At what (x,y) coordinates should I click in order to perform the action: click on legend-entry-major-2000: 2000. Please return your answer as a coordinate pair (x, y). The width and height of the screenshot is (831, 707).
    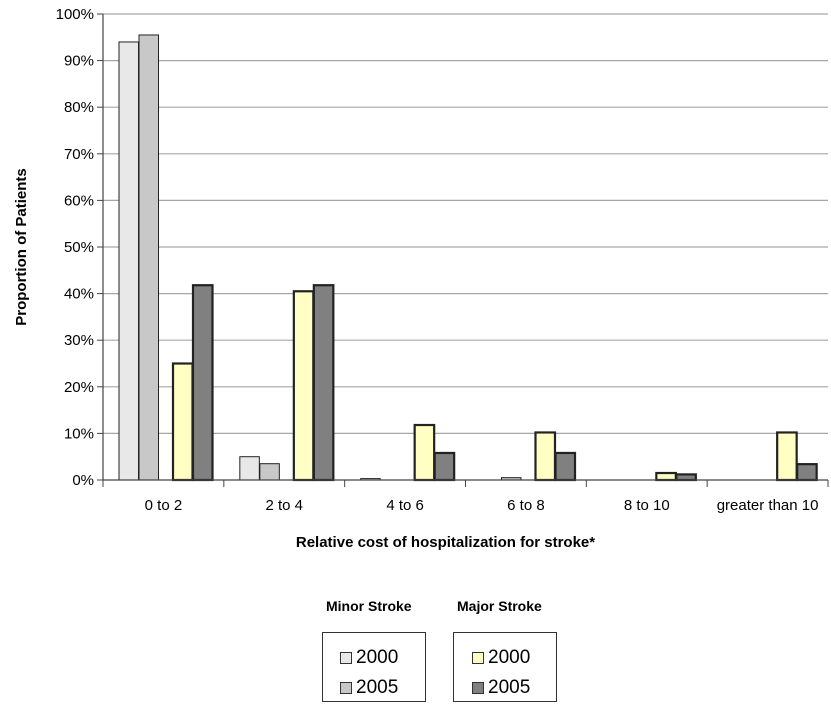
    Looking at the image, I should click on (501, 658).